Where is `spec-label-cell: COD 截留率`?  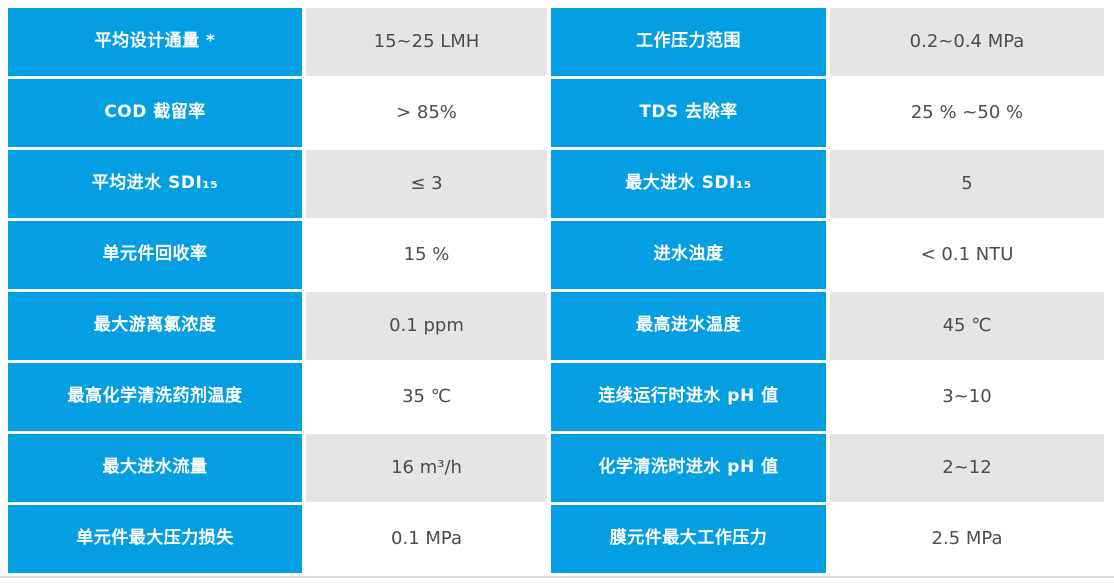
spec-label-cell: COD 截留率 is located at coordinates (155, 113).